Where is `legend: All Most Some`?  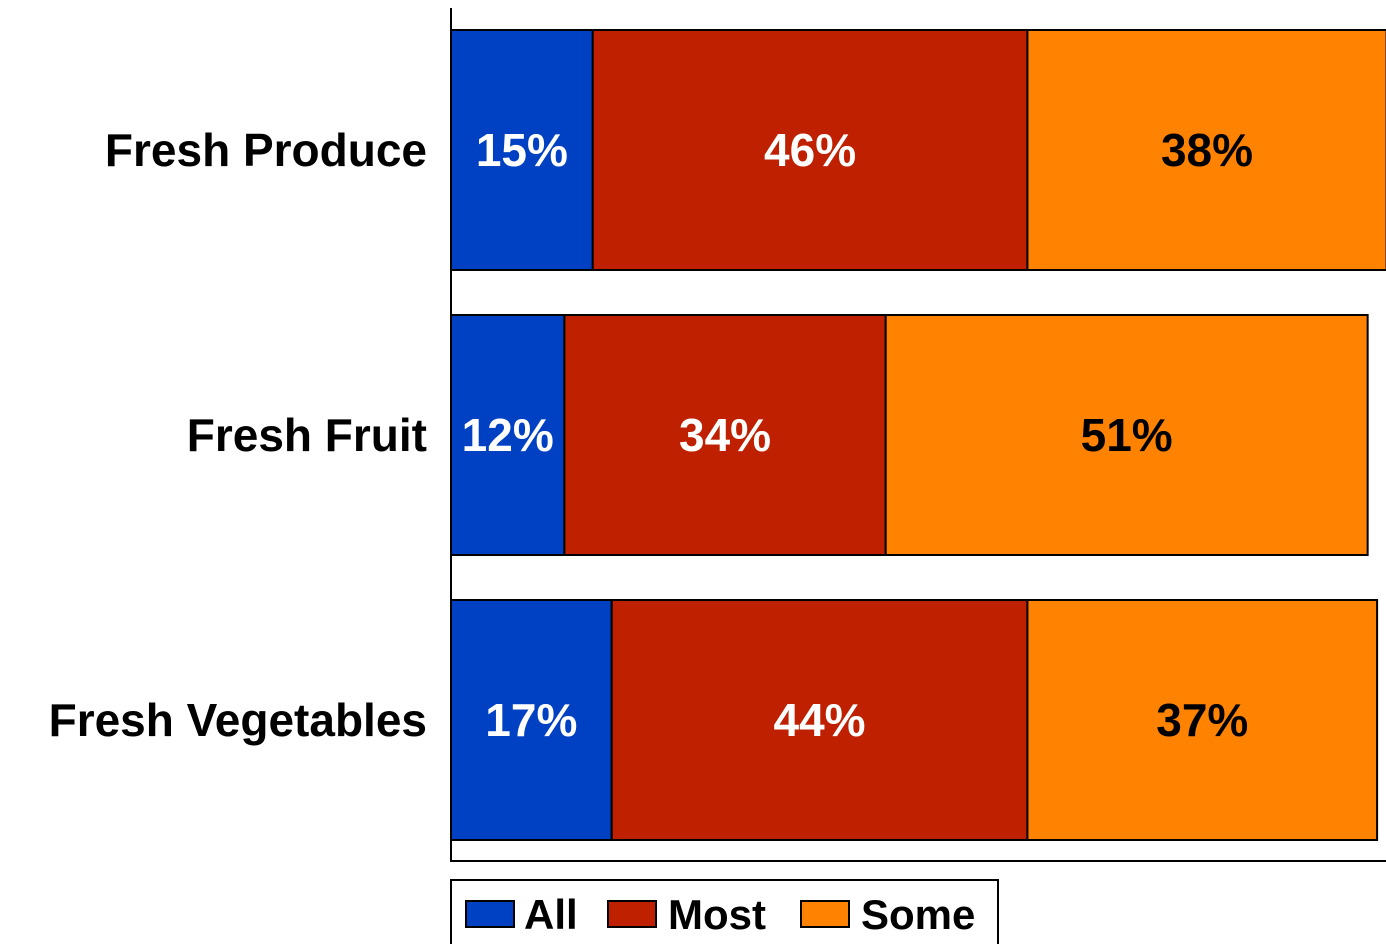 legend: All Most Some is located at coordinates (724, 911).